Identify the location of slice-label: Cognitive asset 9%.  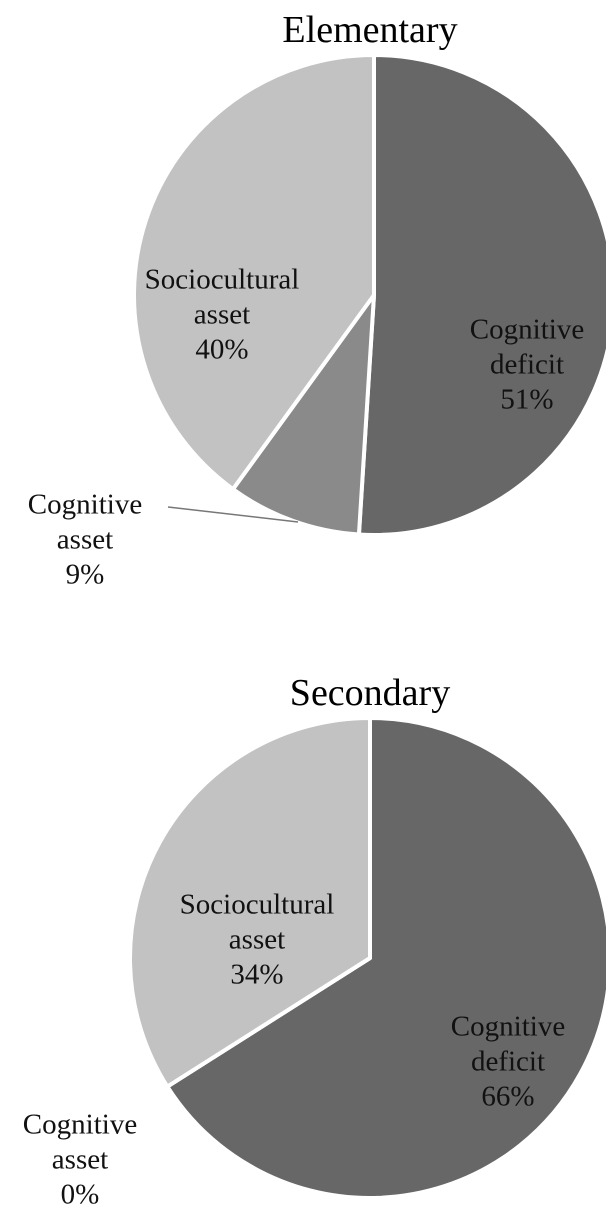
(85, 540).